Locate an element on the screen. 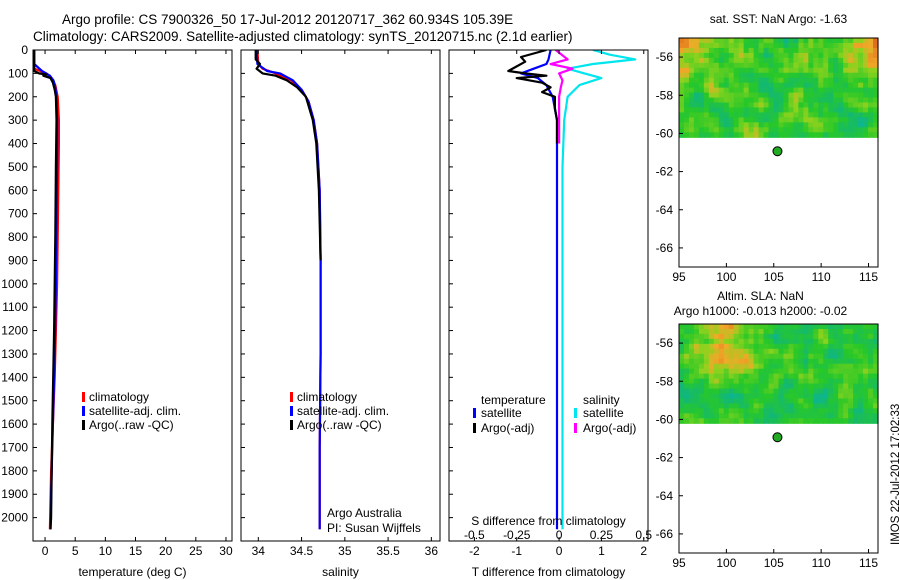 The width and height of the screenshot is (900, 580). diff-legend-temperature-entry: Argo(-adj) is located at coordinates (507, 428).